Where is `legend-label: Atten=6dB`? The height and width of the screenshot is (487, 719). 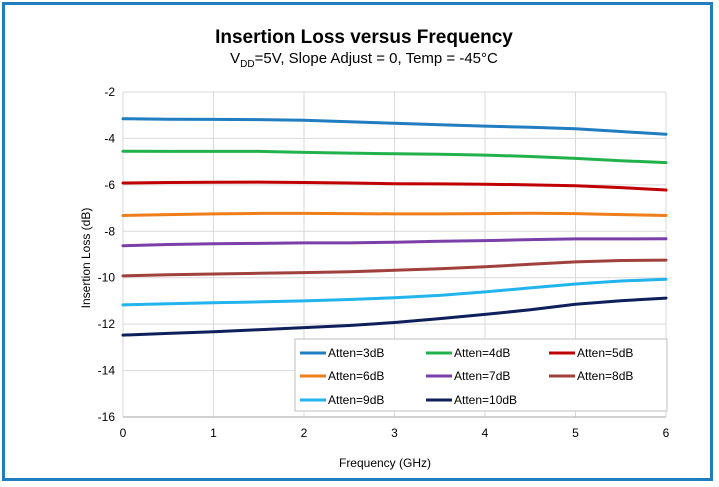
legend-label: Atten=6dB is located at coordinates (356, 376).